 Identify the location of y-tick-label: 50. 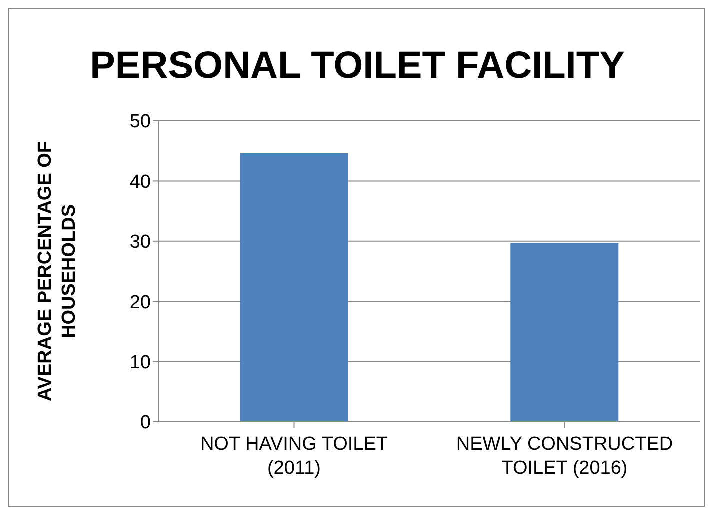
(140, 122).